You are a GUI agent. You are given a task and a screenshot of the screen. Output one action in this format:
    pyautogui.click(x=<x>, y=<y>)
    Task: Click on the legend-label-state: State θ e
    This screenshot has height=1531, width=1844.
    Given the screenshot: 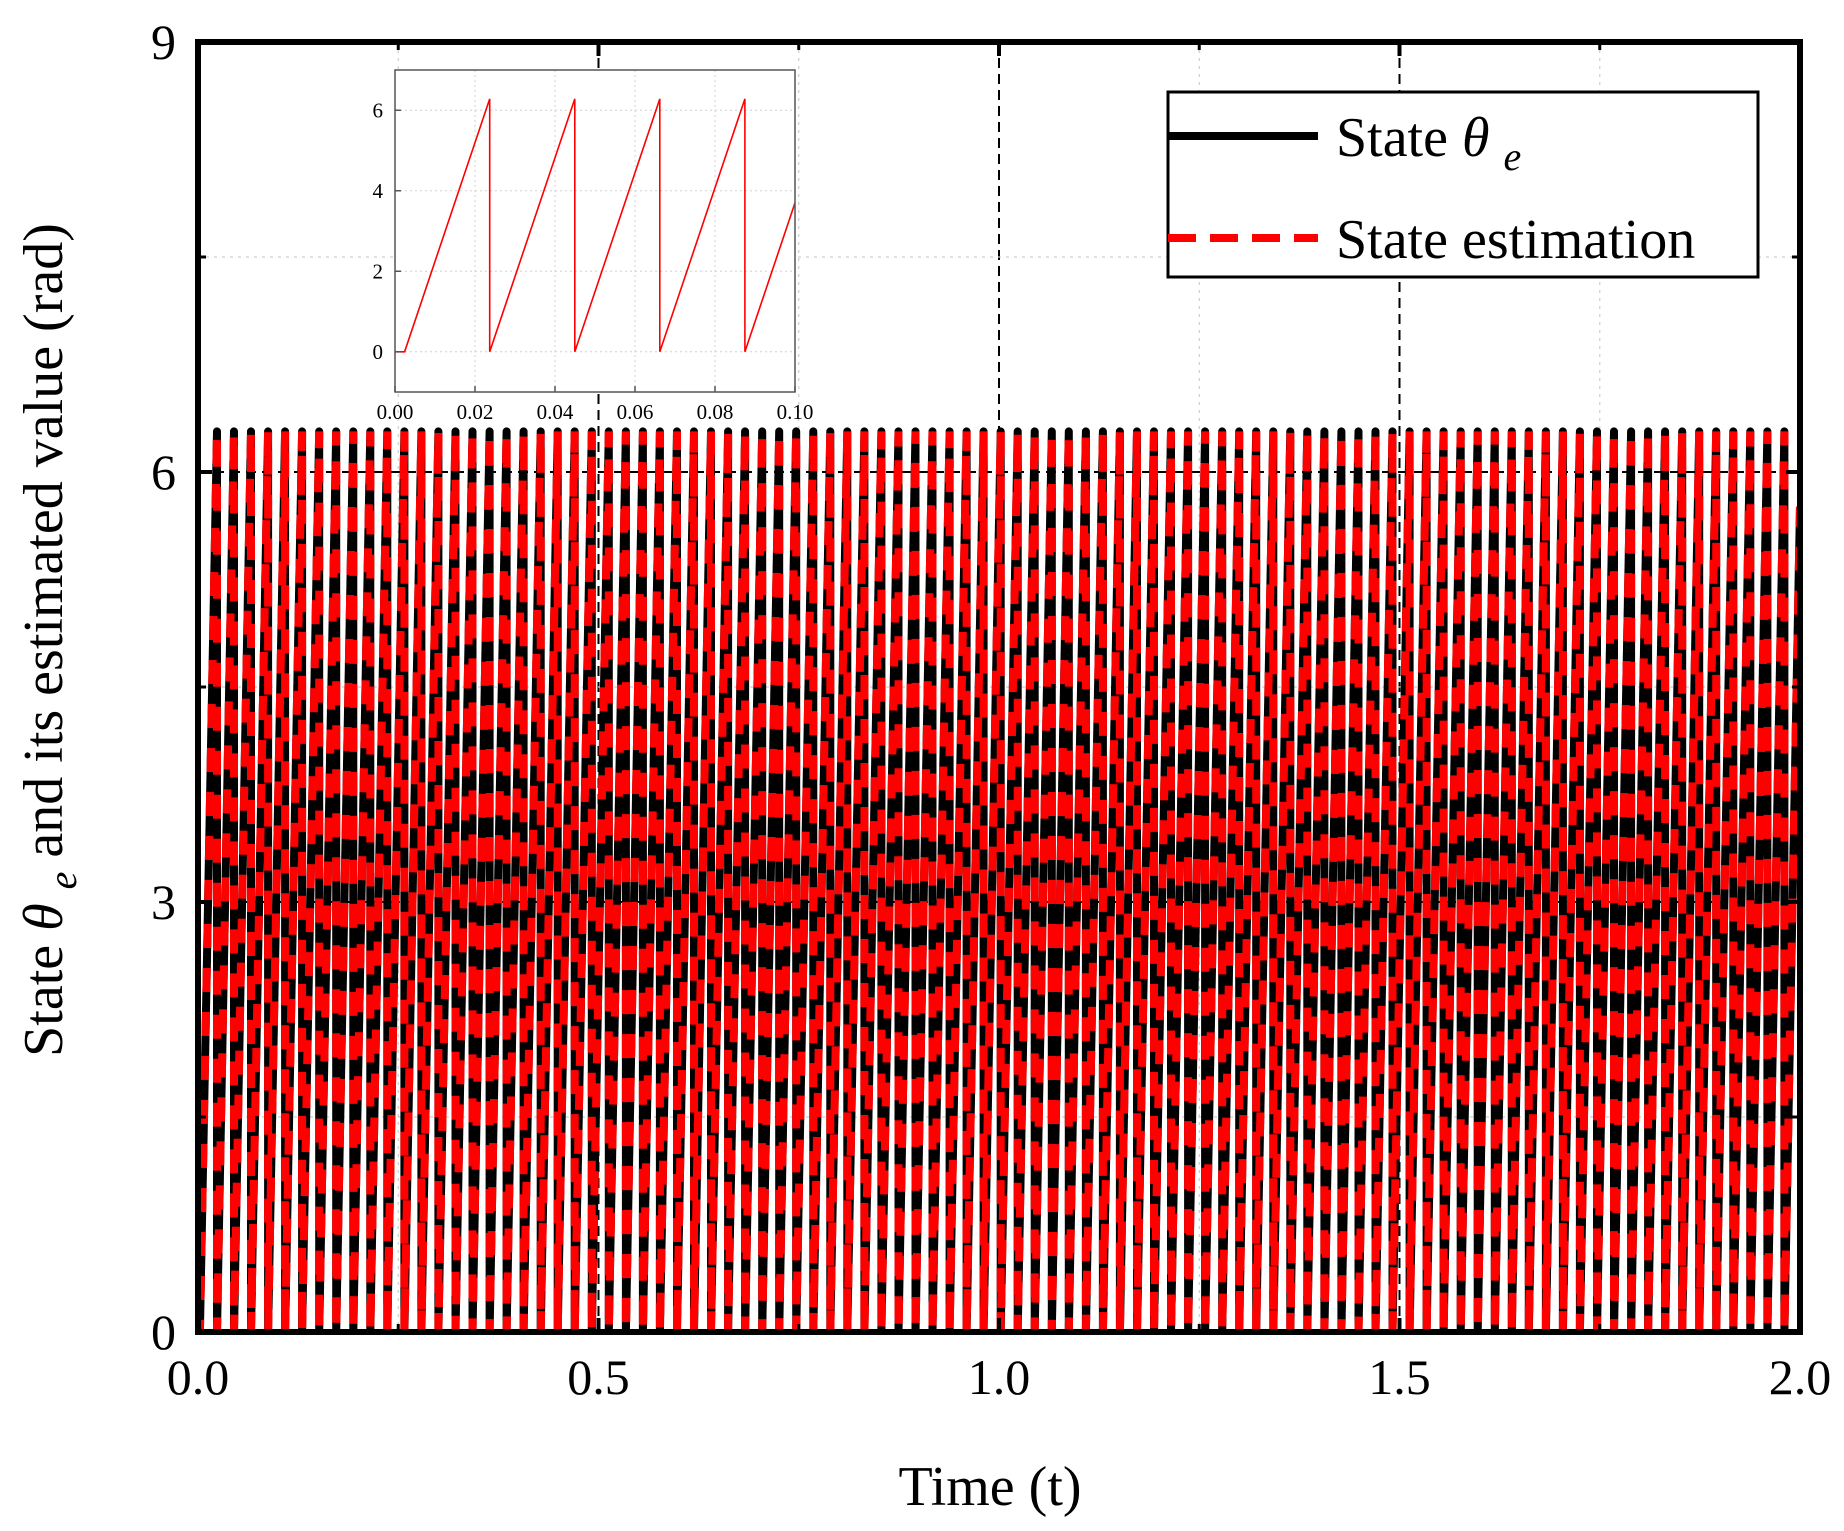 What is the action you would take?
    pyautogui.click(x=1428, y=143)
    